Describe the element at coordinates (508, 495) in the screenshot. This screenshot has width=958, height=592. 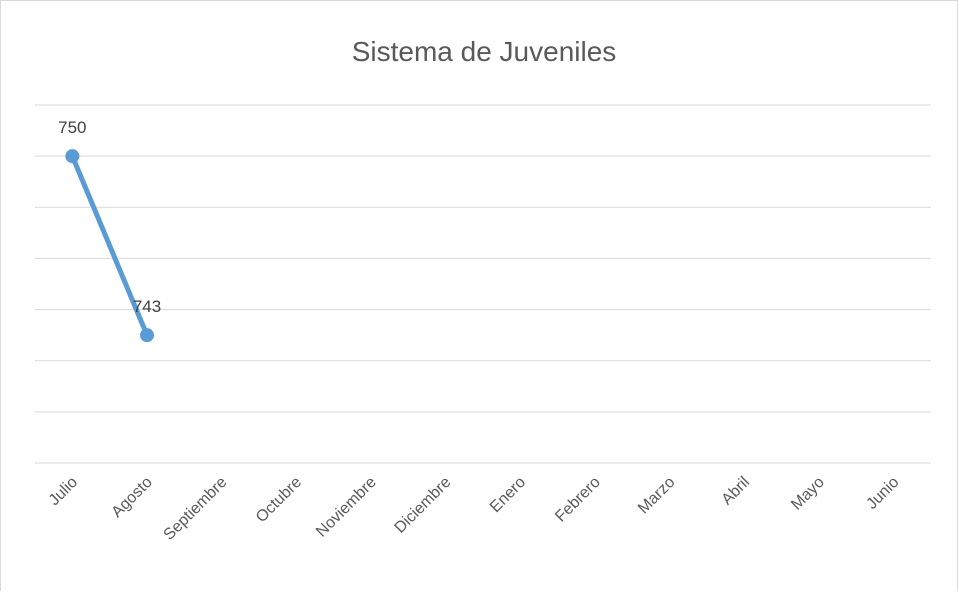
I see `x-tick-label: Enero` at that location.